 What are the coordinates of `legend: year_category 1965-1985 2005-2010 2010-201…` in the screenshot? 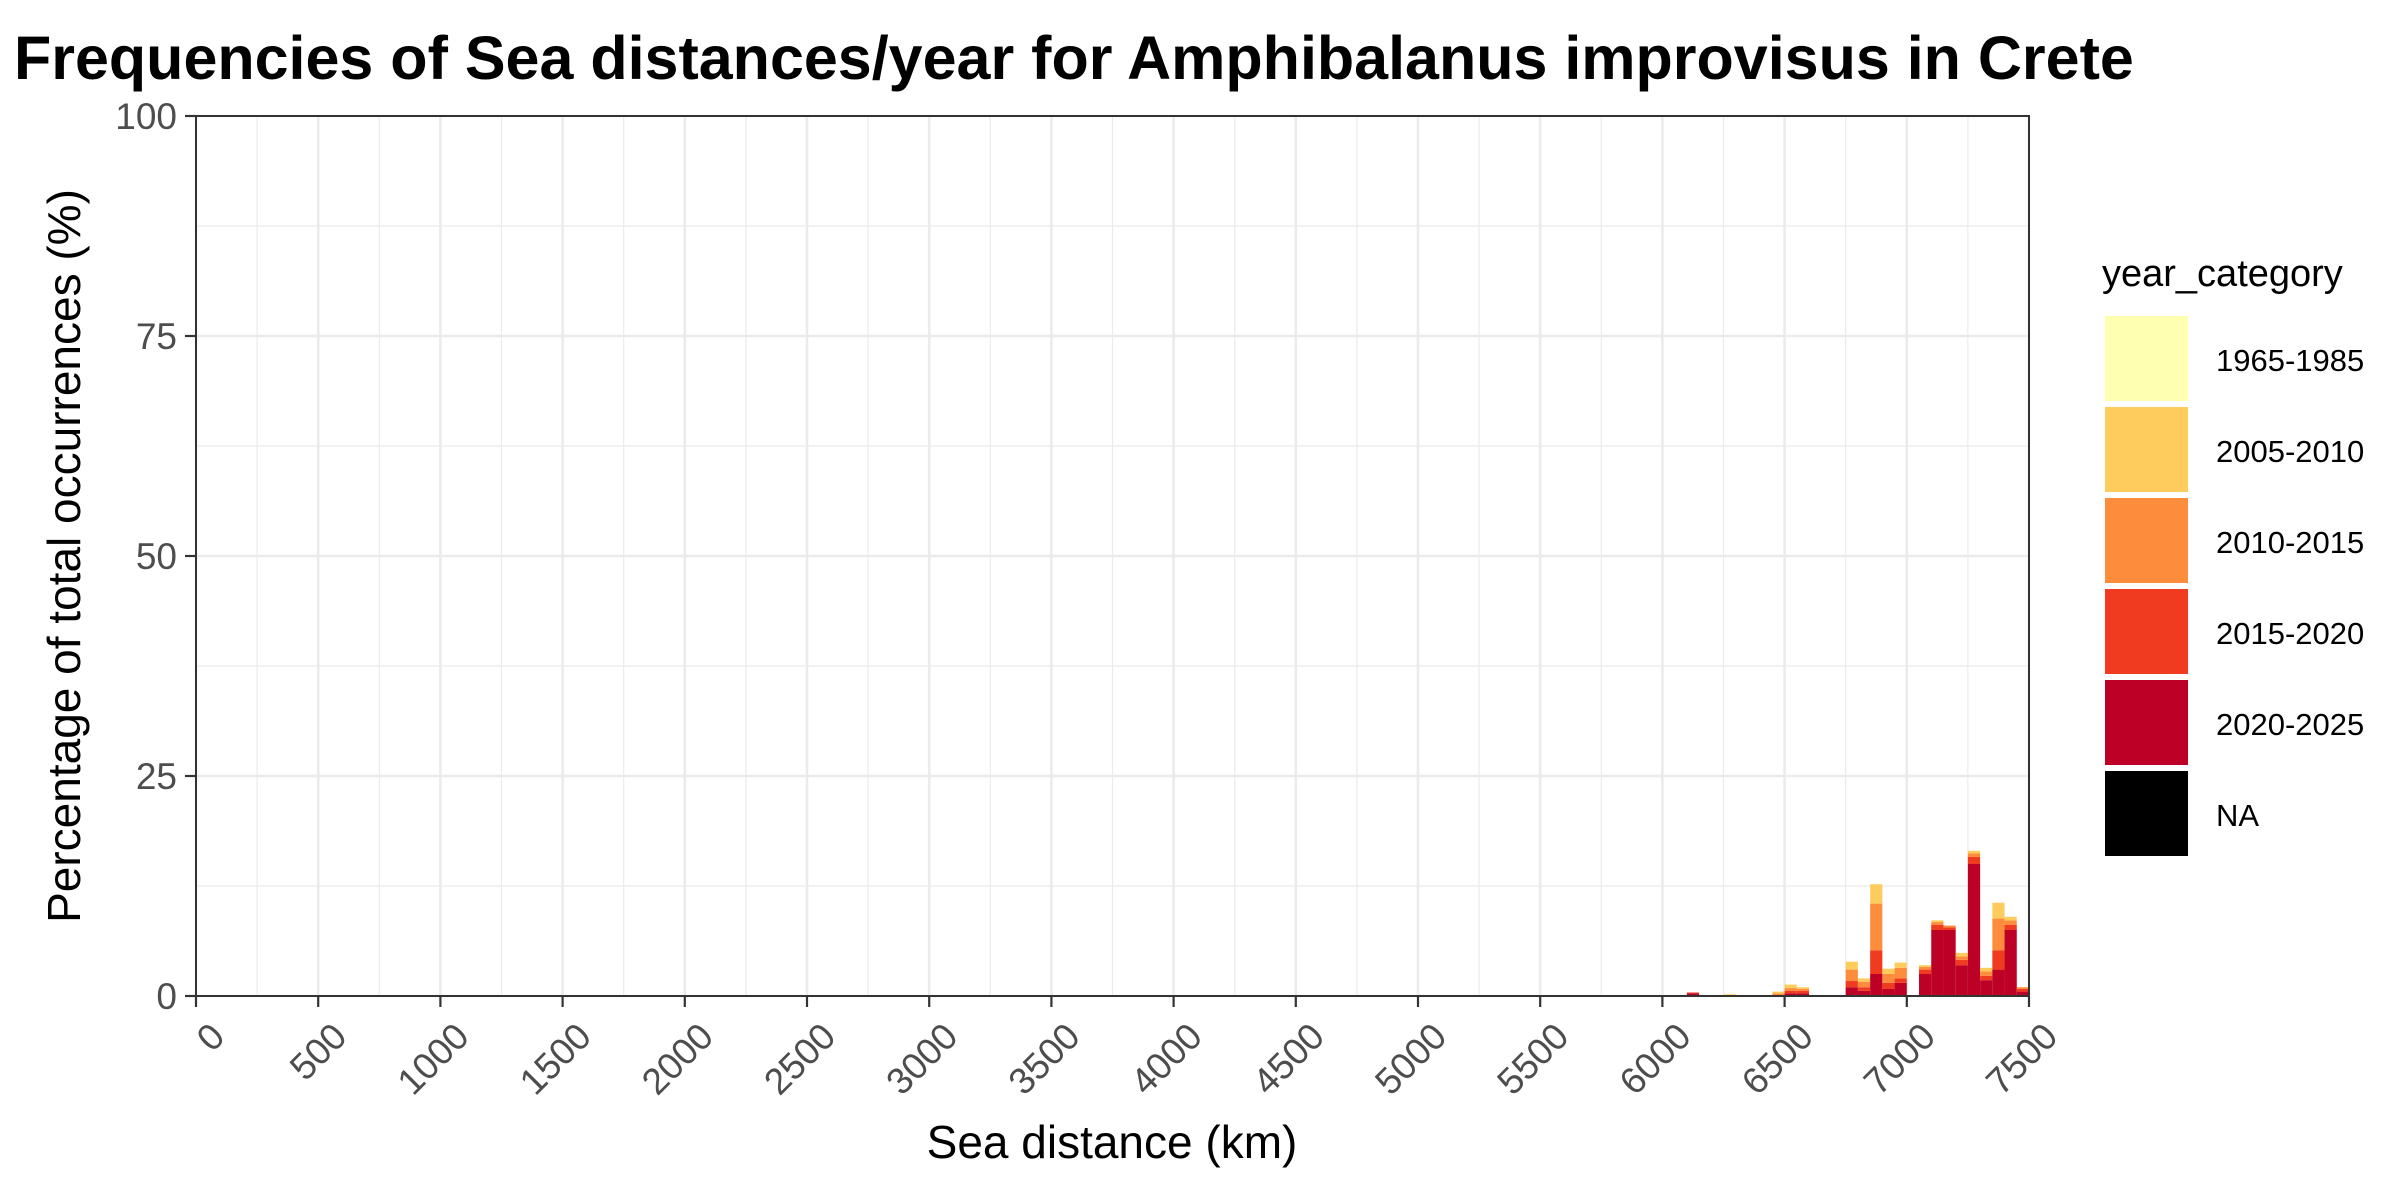 It's located at (2233, 554).